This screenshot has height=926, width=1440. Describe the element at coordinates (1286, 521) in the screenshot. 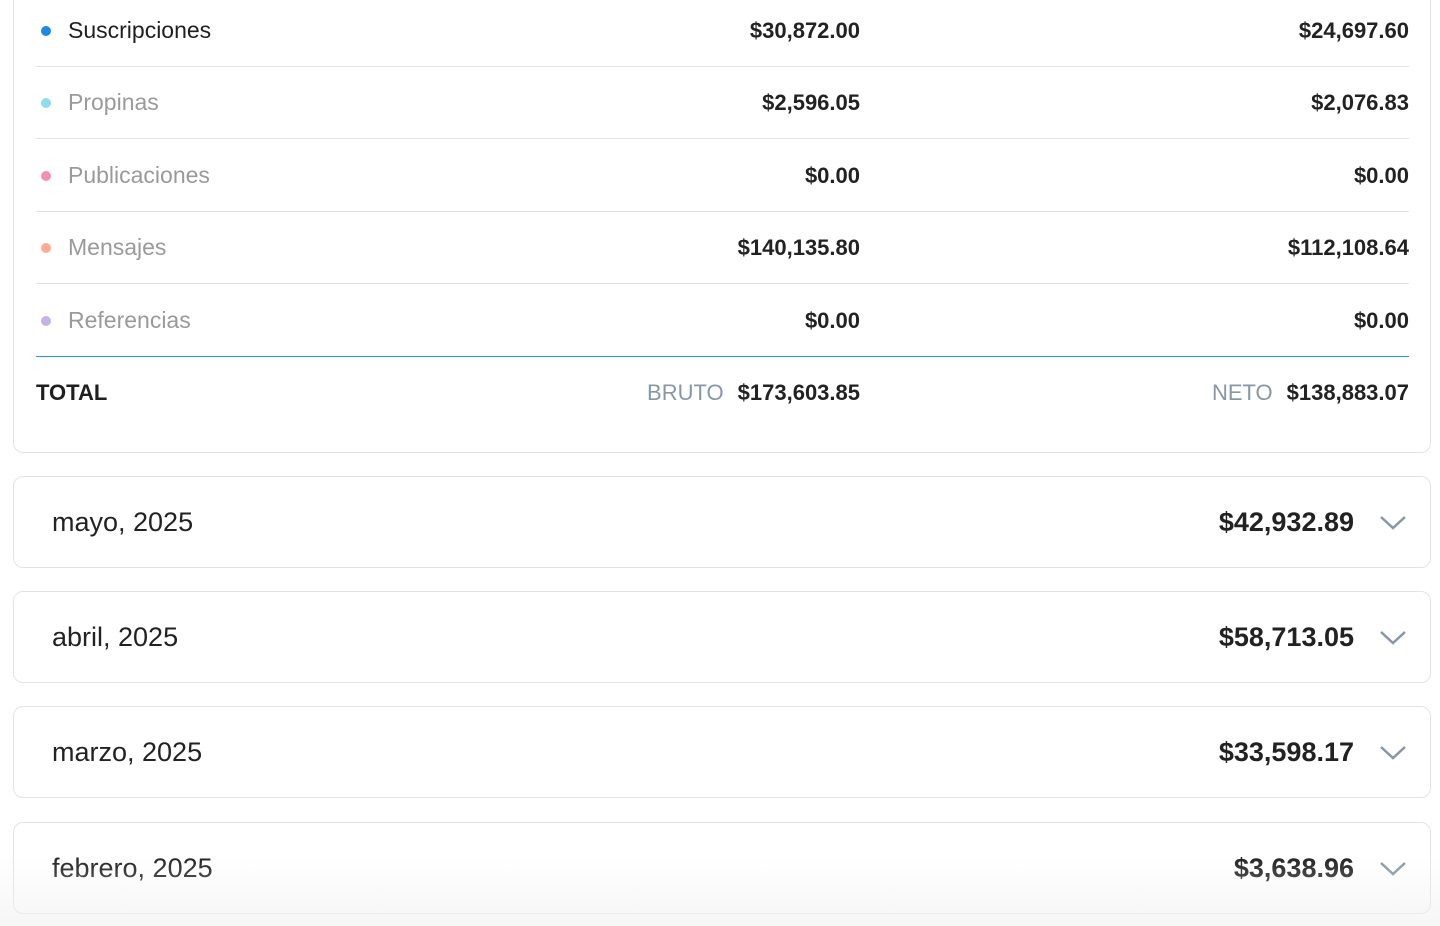

I see `month-amount: $42,932.89` at that location.